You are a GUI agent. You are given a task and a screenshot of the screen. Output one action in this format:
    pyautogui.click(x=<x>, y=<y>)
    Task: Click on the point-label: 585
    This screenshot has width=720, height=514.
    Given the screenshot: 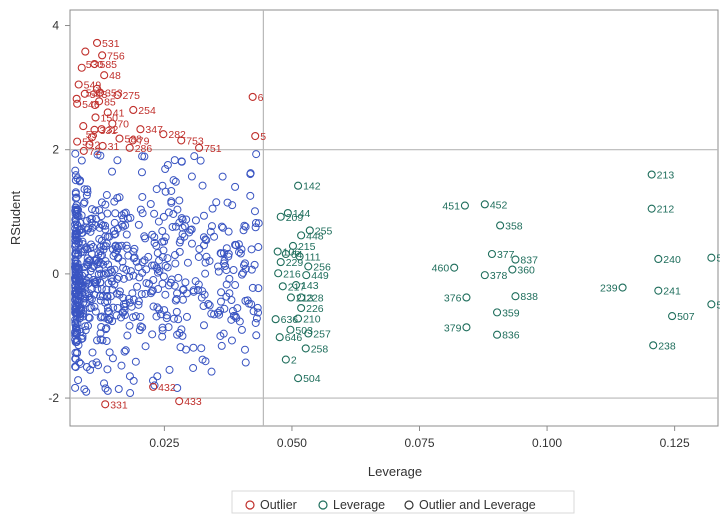 What is the action you would take?
    pyautogui.click(x=108, y=65)
    